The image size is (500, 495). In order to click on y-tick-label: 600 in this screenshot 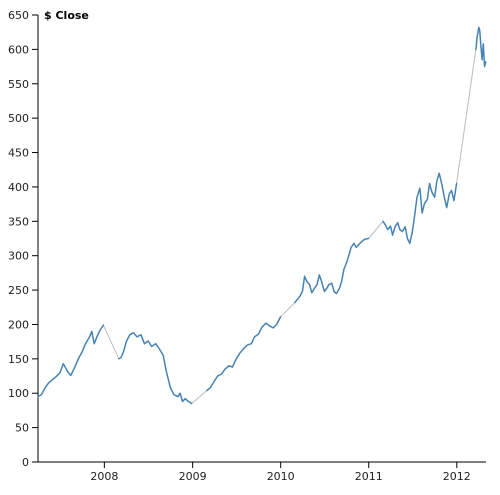, I will do `click(18, 49)`.